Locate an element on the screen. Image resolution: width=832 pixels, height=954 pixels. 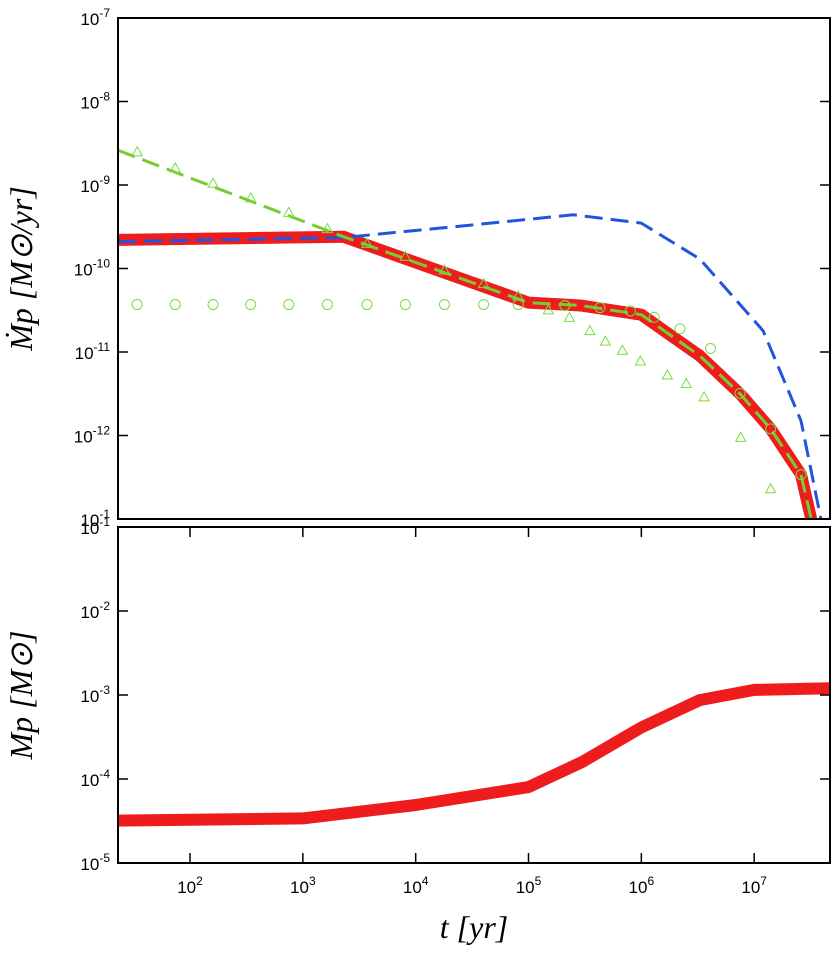
y-tick-label: 10⁻⁸ is located at coordinates (95, 101).